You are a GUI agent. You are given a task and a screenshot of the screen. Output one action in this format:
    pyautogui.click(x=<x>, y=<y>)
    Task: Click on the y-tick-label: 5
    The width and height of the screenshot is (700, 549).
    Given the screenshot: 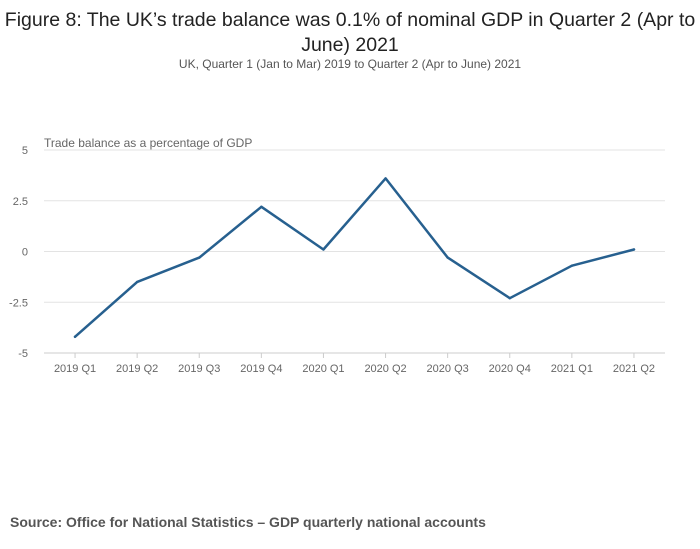 What is the action you would take?
    pyautogui.click(x=25, y=151)
    